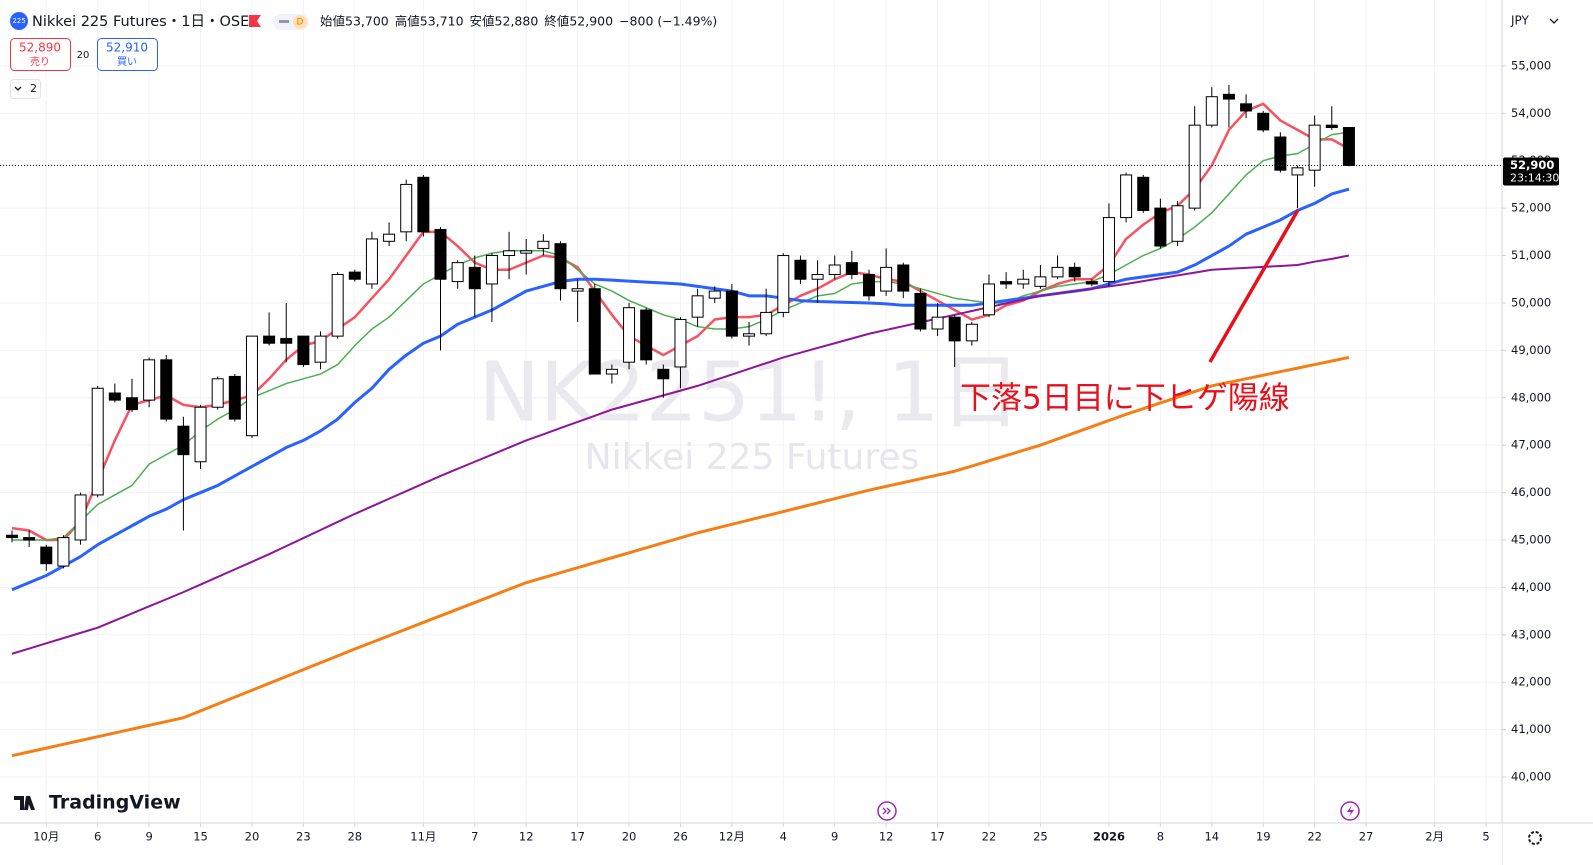  What do you see at coordinates (680, 837) in the screenshot?
I see `x-tick-label: 26` at bounding box center [680, 837].